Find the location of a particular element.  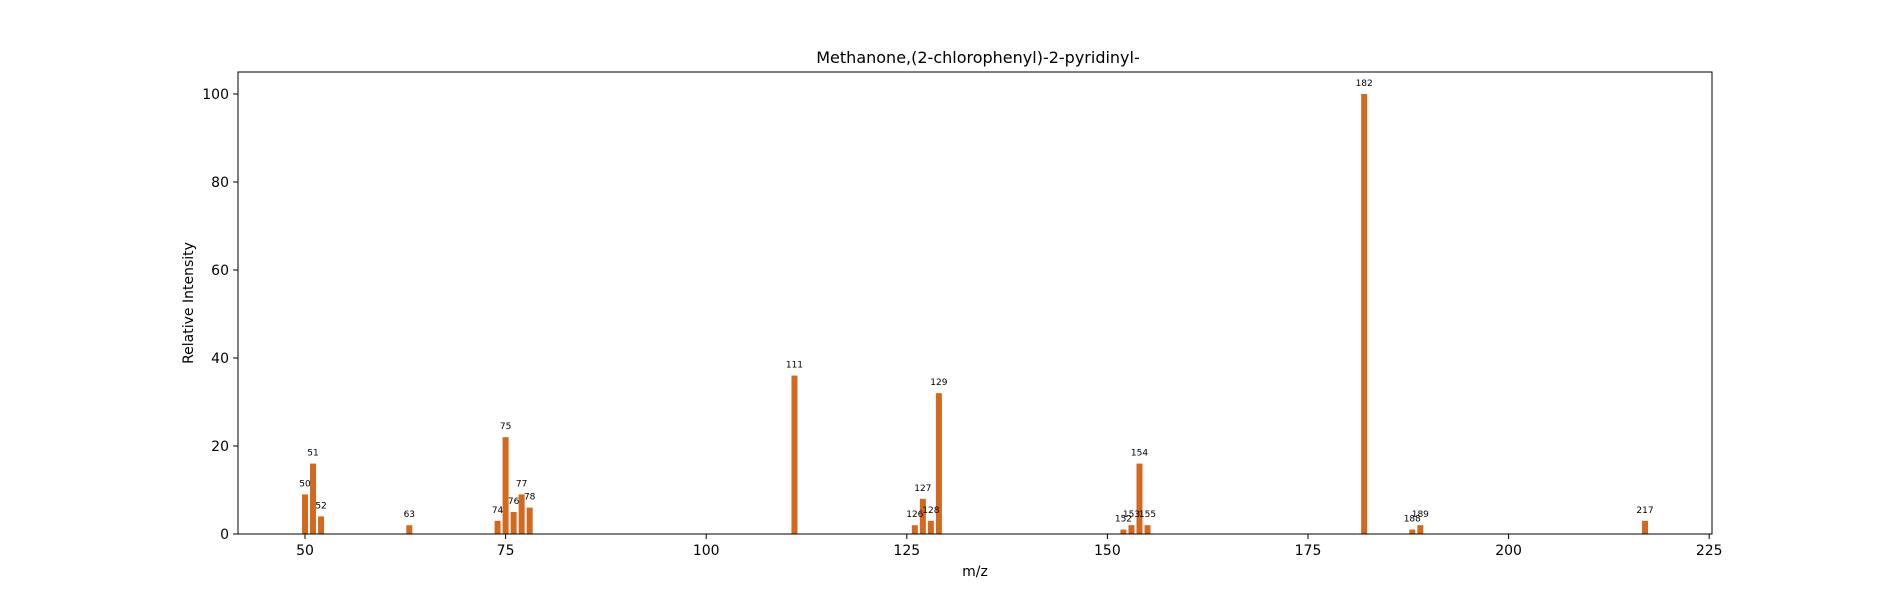

peak-label-129: 129 is located at coordinates (938, 383).